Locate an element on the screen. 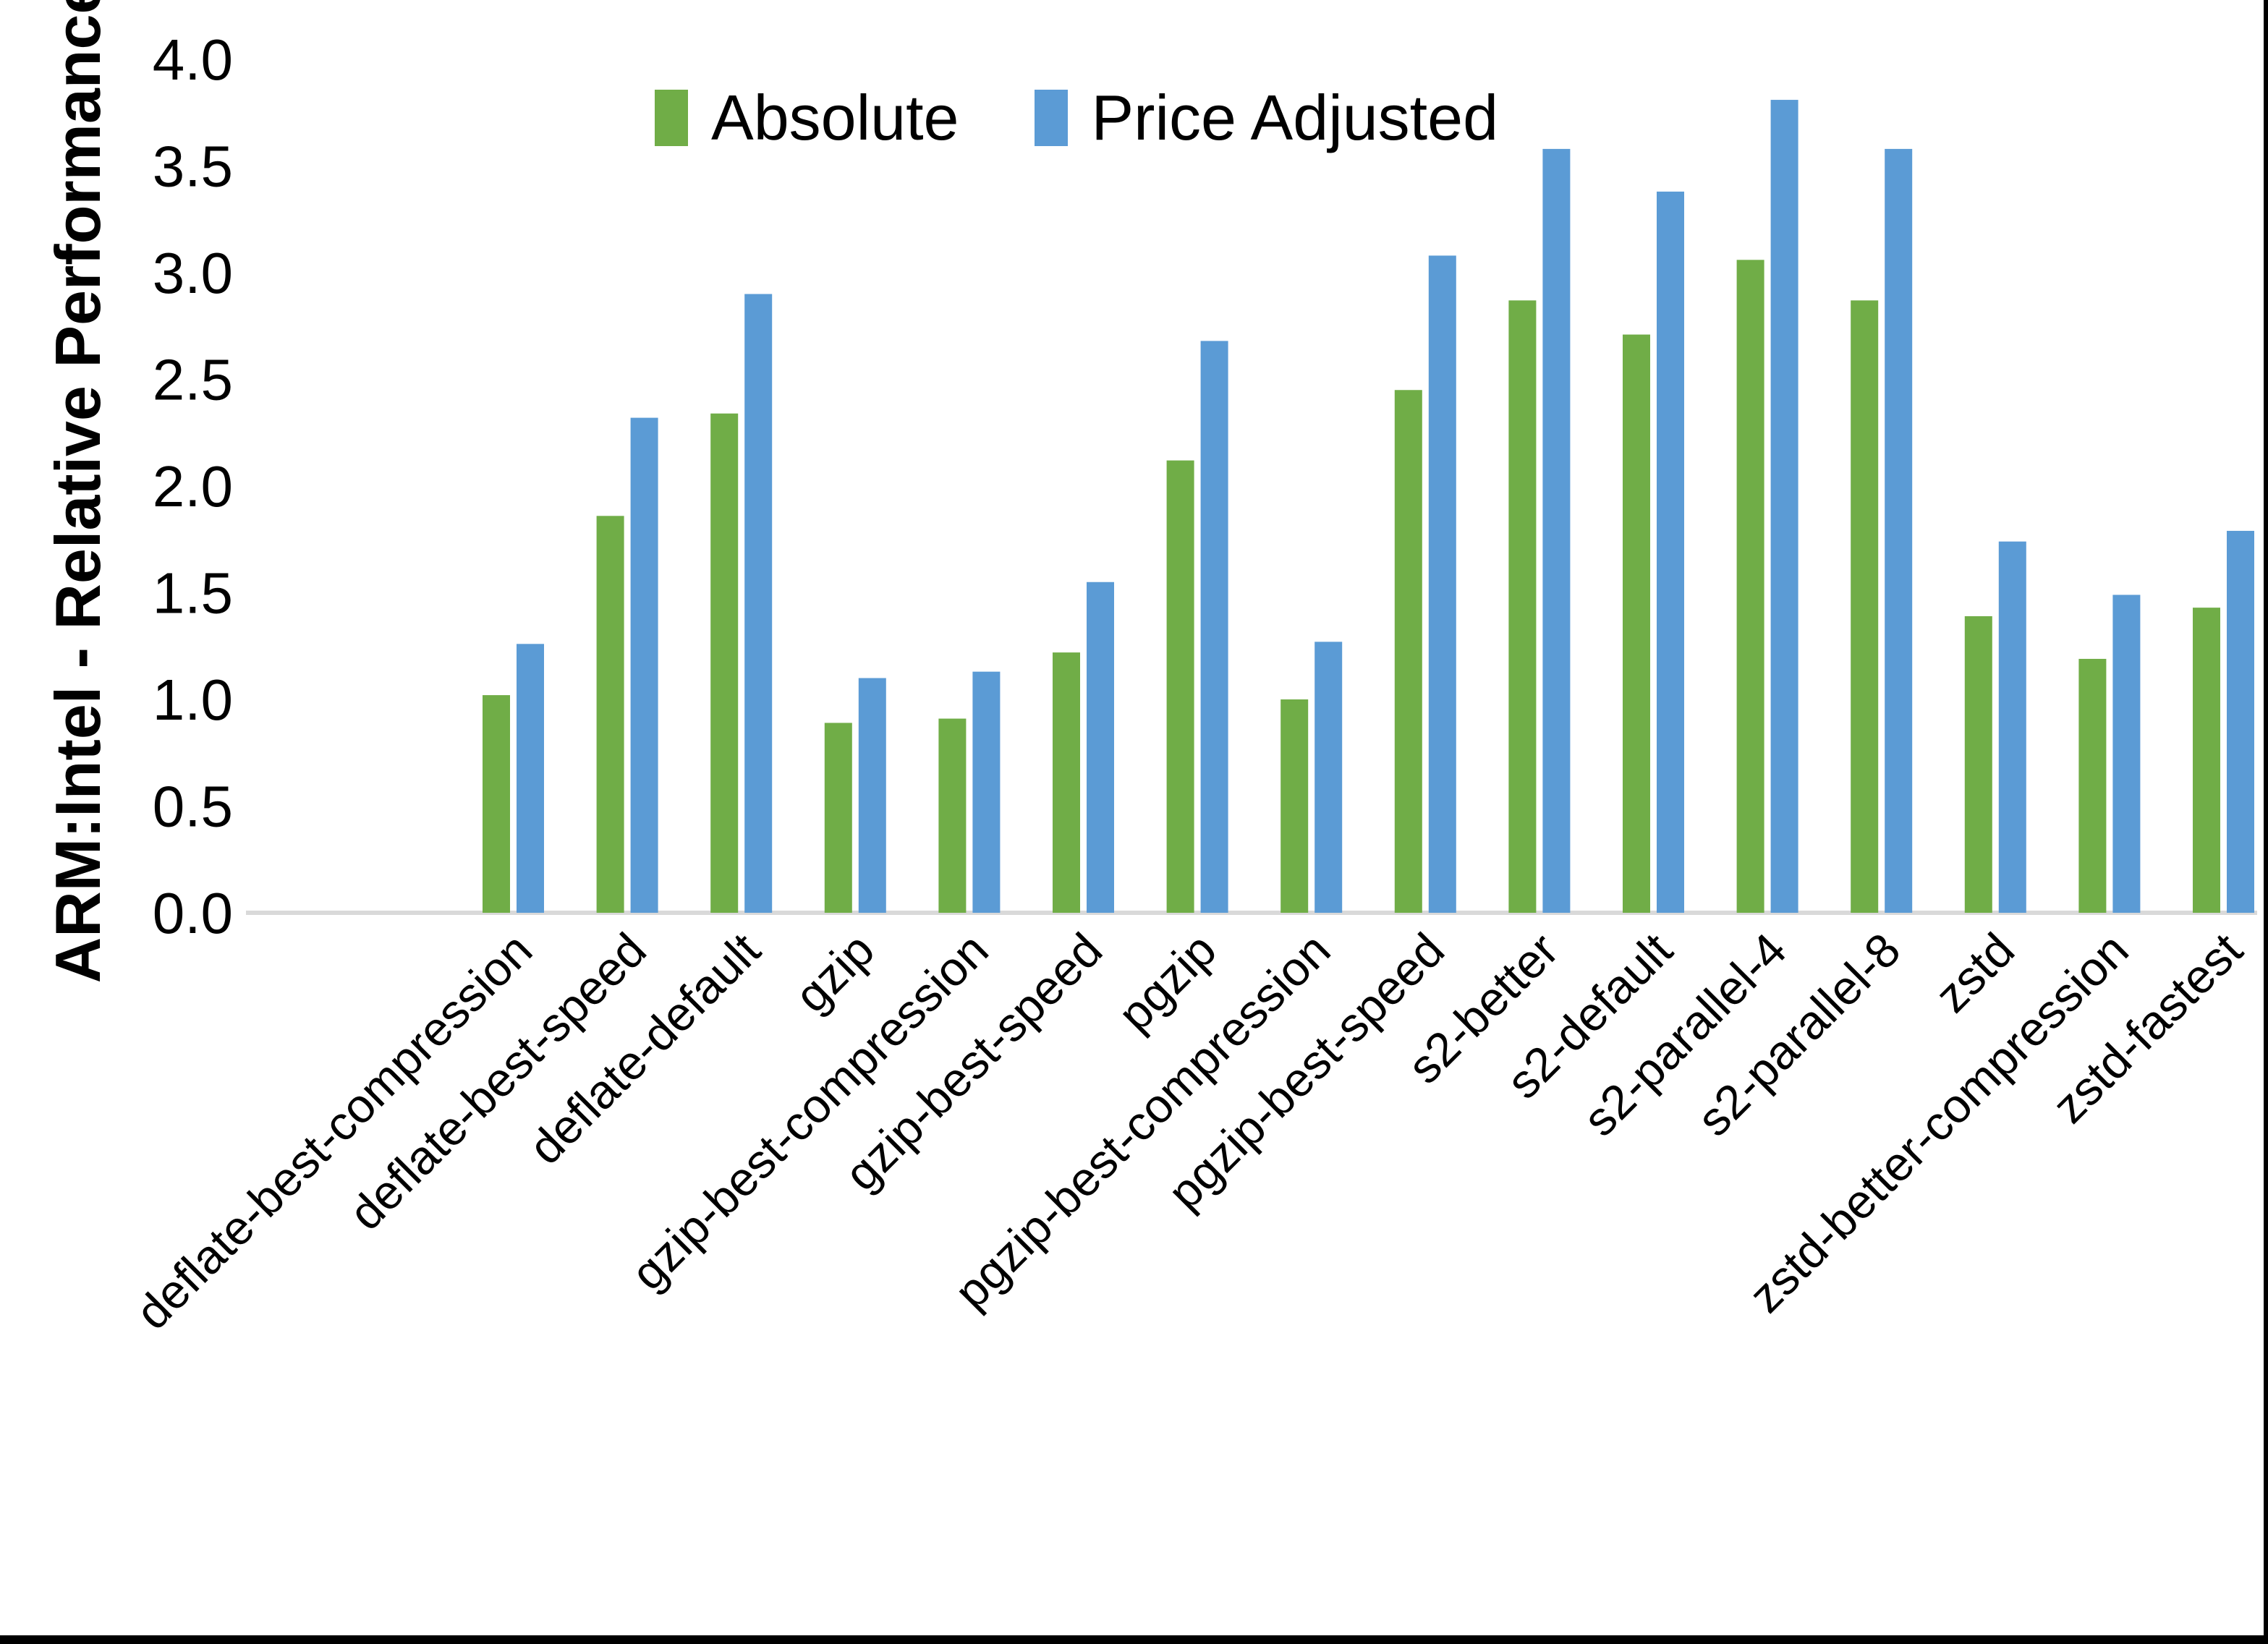 The image size is (2268, 1644). bar-absolute-zstd-fastest is located at coordinates (2206, 760).